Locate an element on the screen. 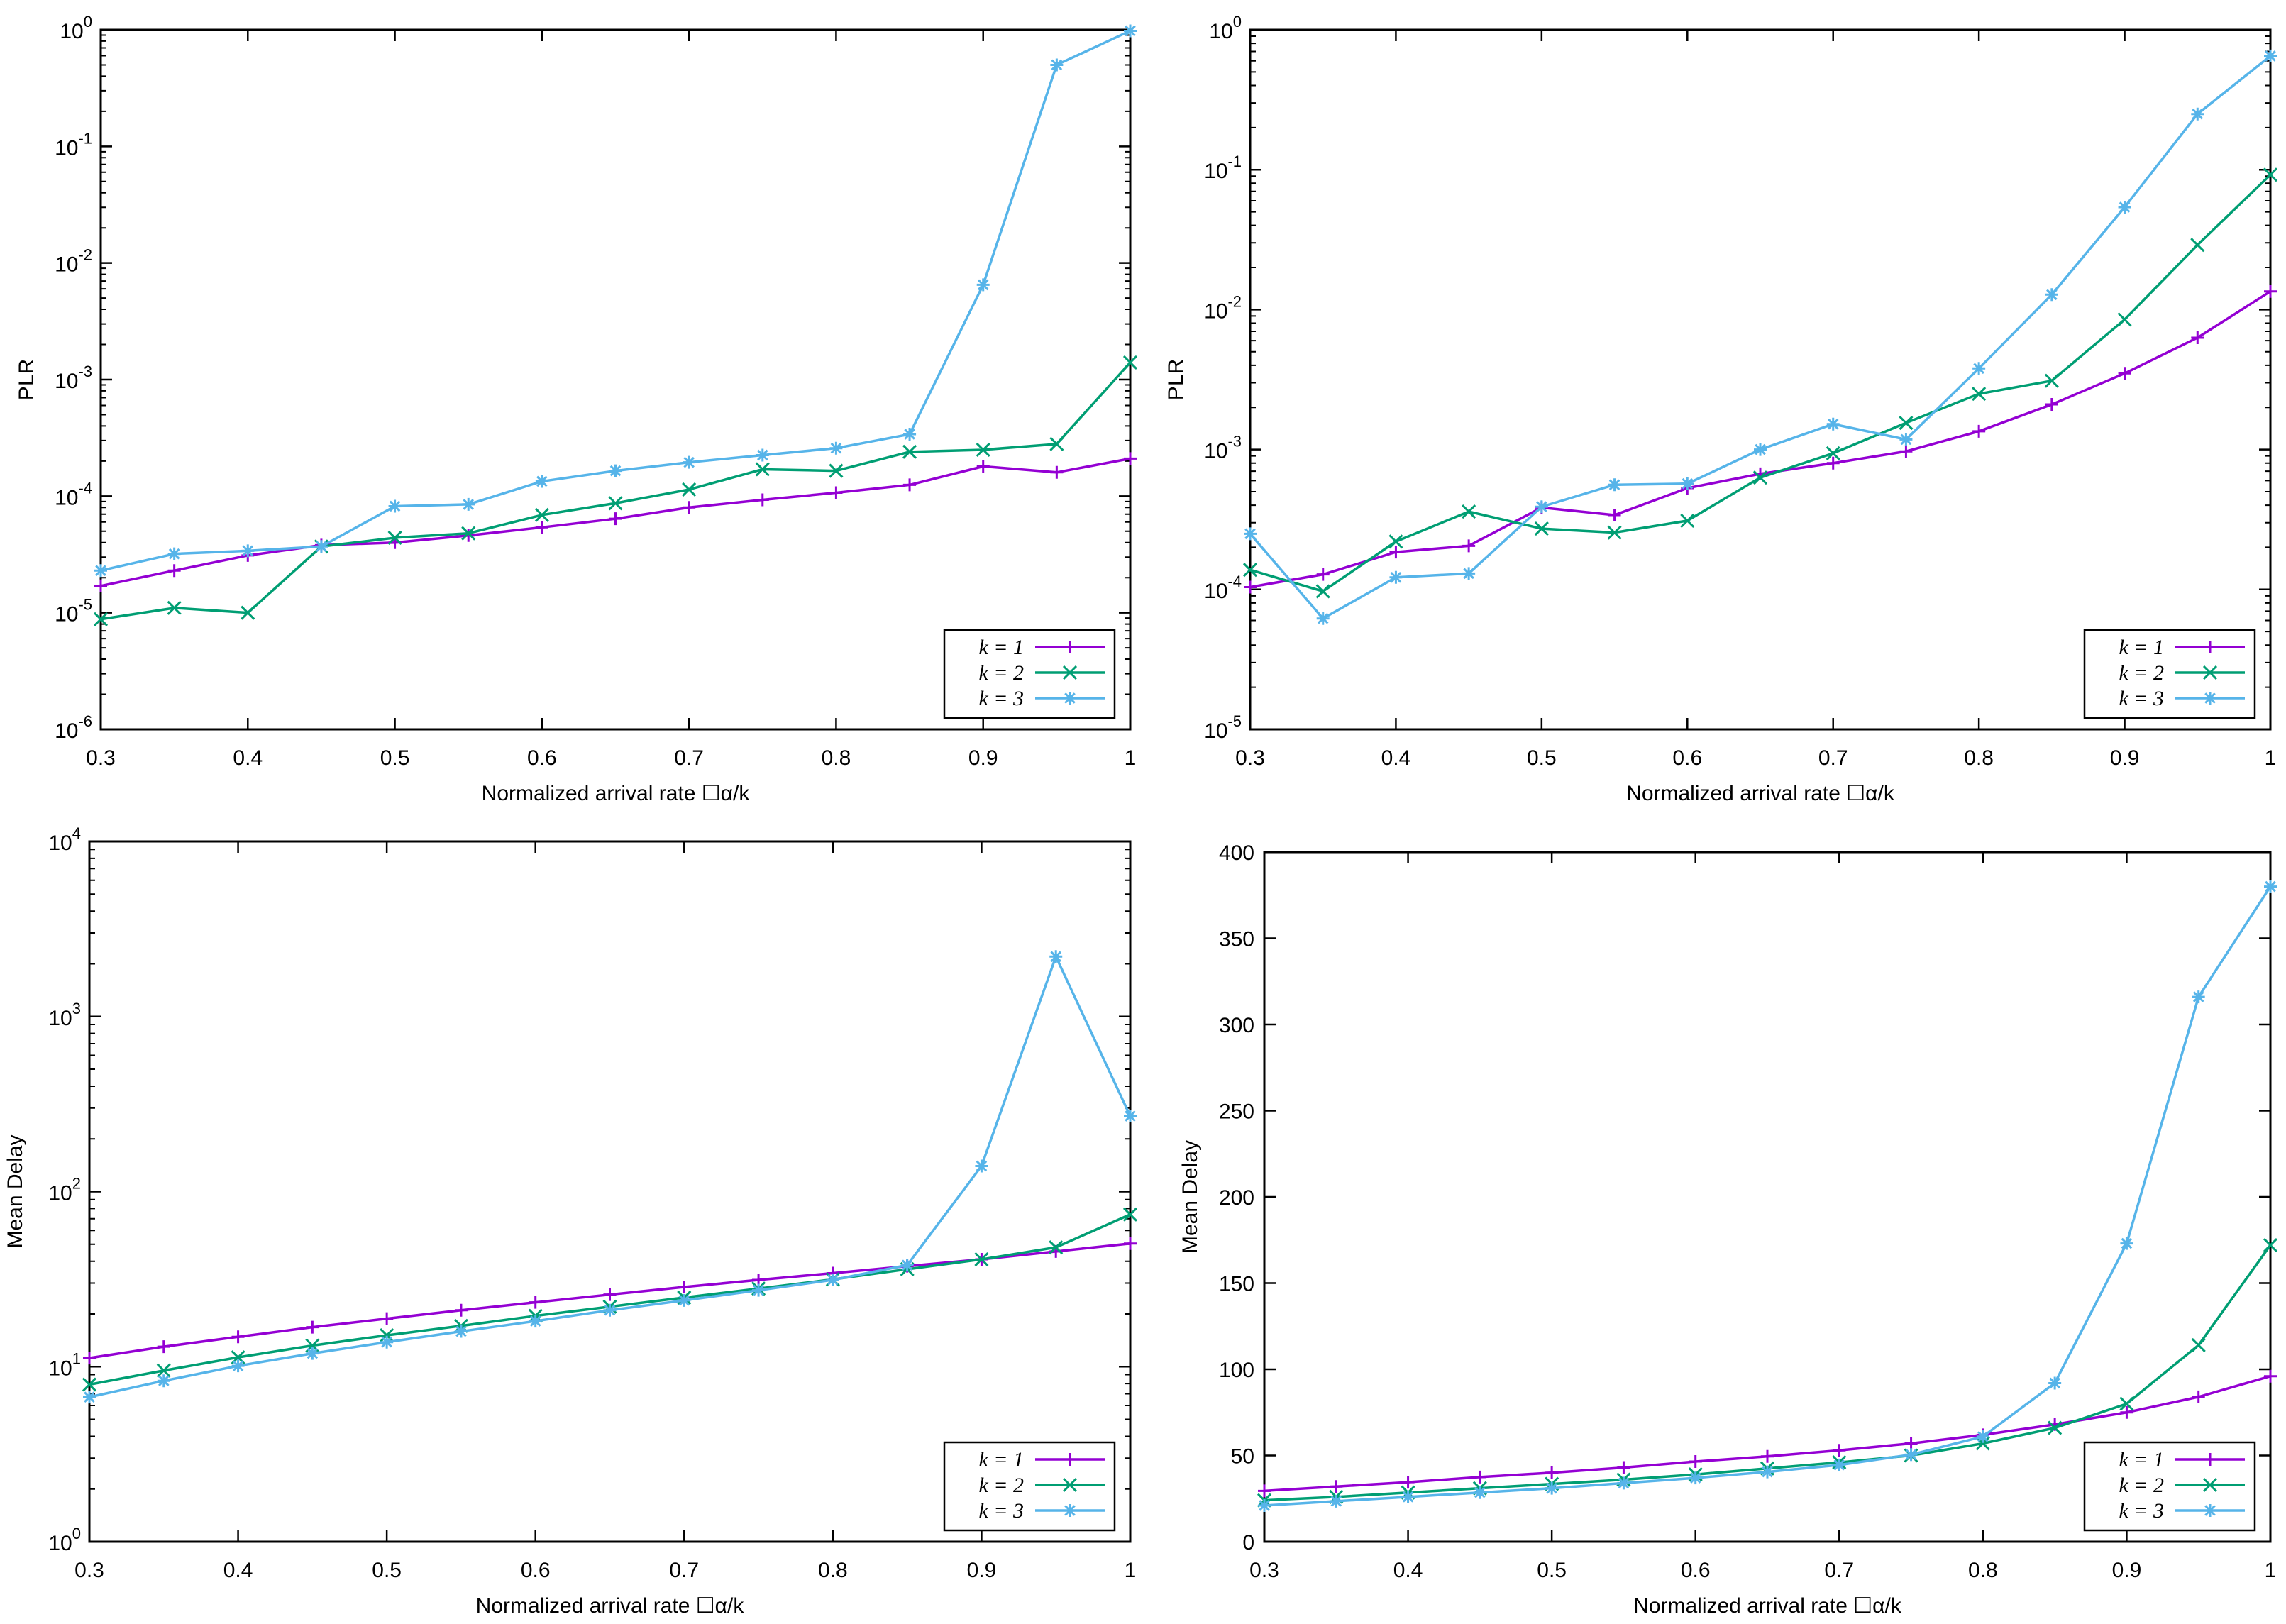 Image resolution: width=2286 pixels, height=1624 pixels. x-tick-label: 0.3 is located at coordinates (89, 1570).